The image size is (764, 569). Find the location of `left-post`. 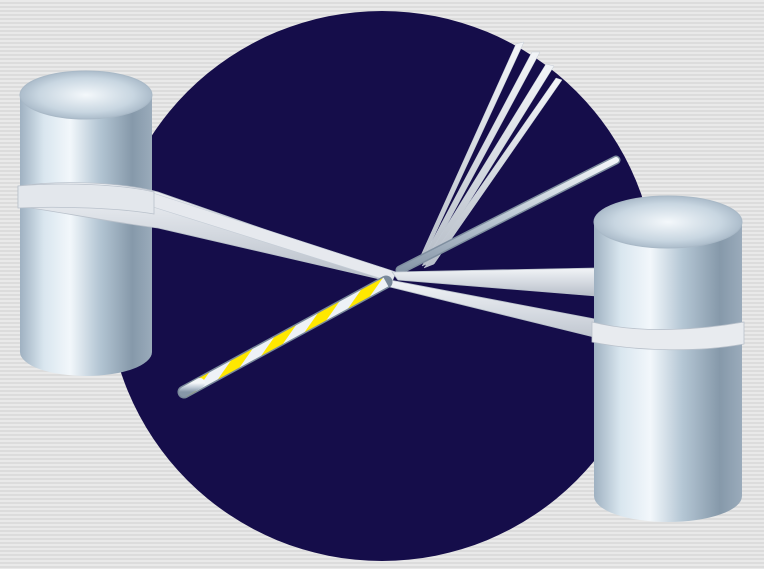

left-post is located at coordinates (86, 223).